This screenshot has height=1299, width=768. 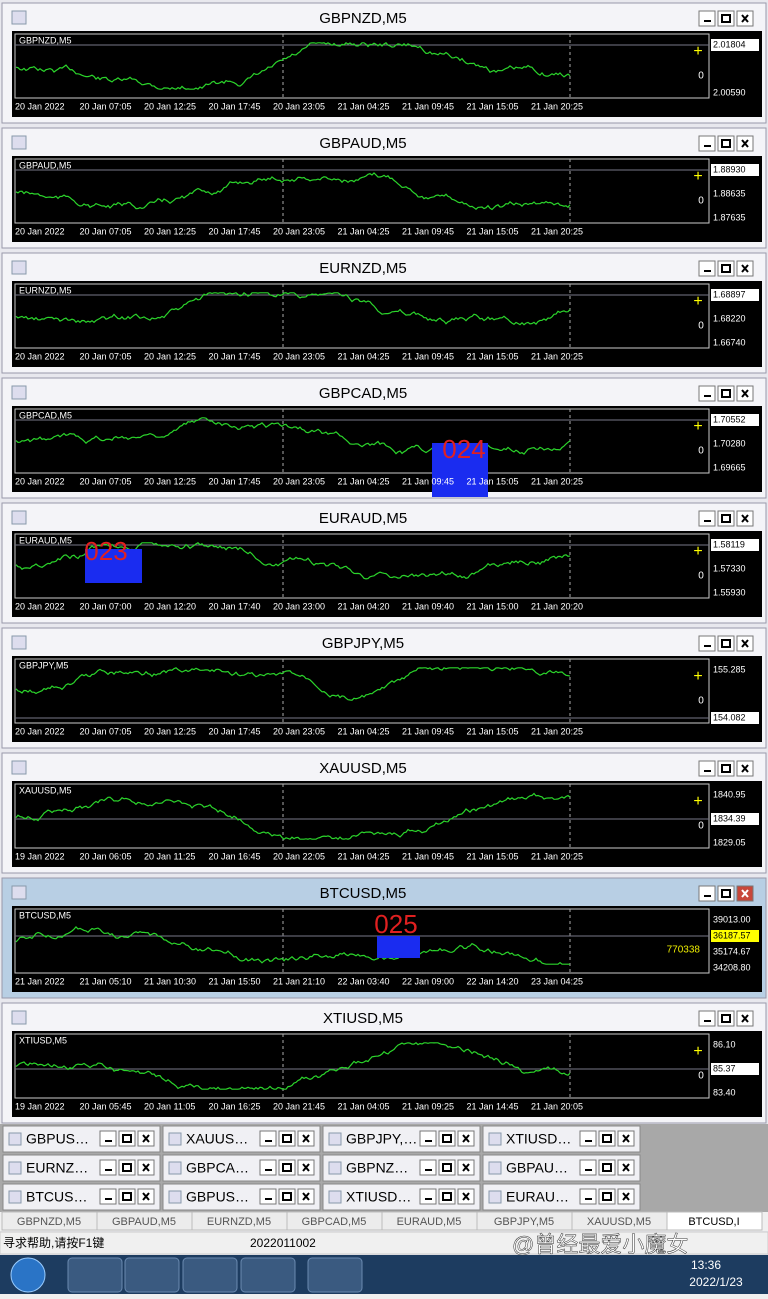 What do you see at coordinates (429, 1222) in the screenshot?
I see `tab-label: EURAUD,M5` at bounding box center [429, 1222].